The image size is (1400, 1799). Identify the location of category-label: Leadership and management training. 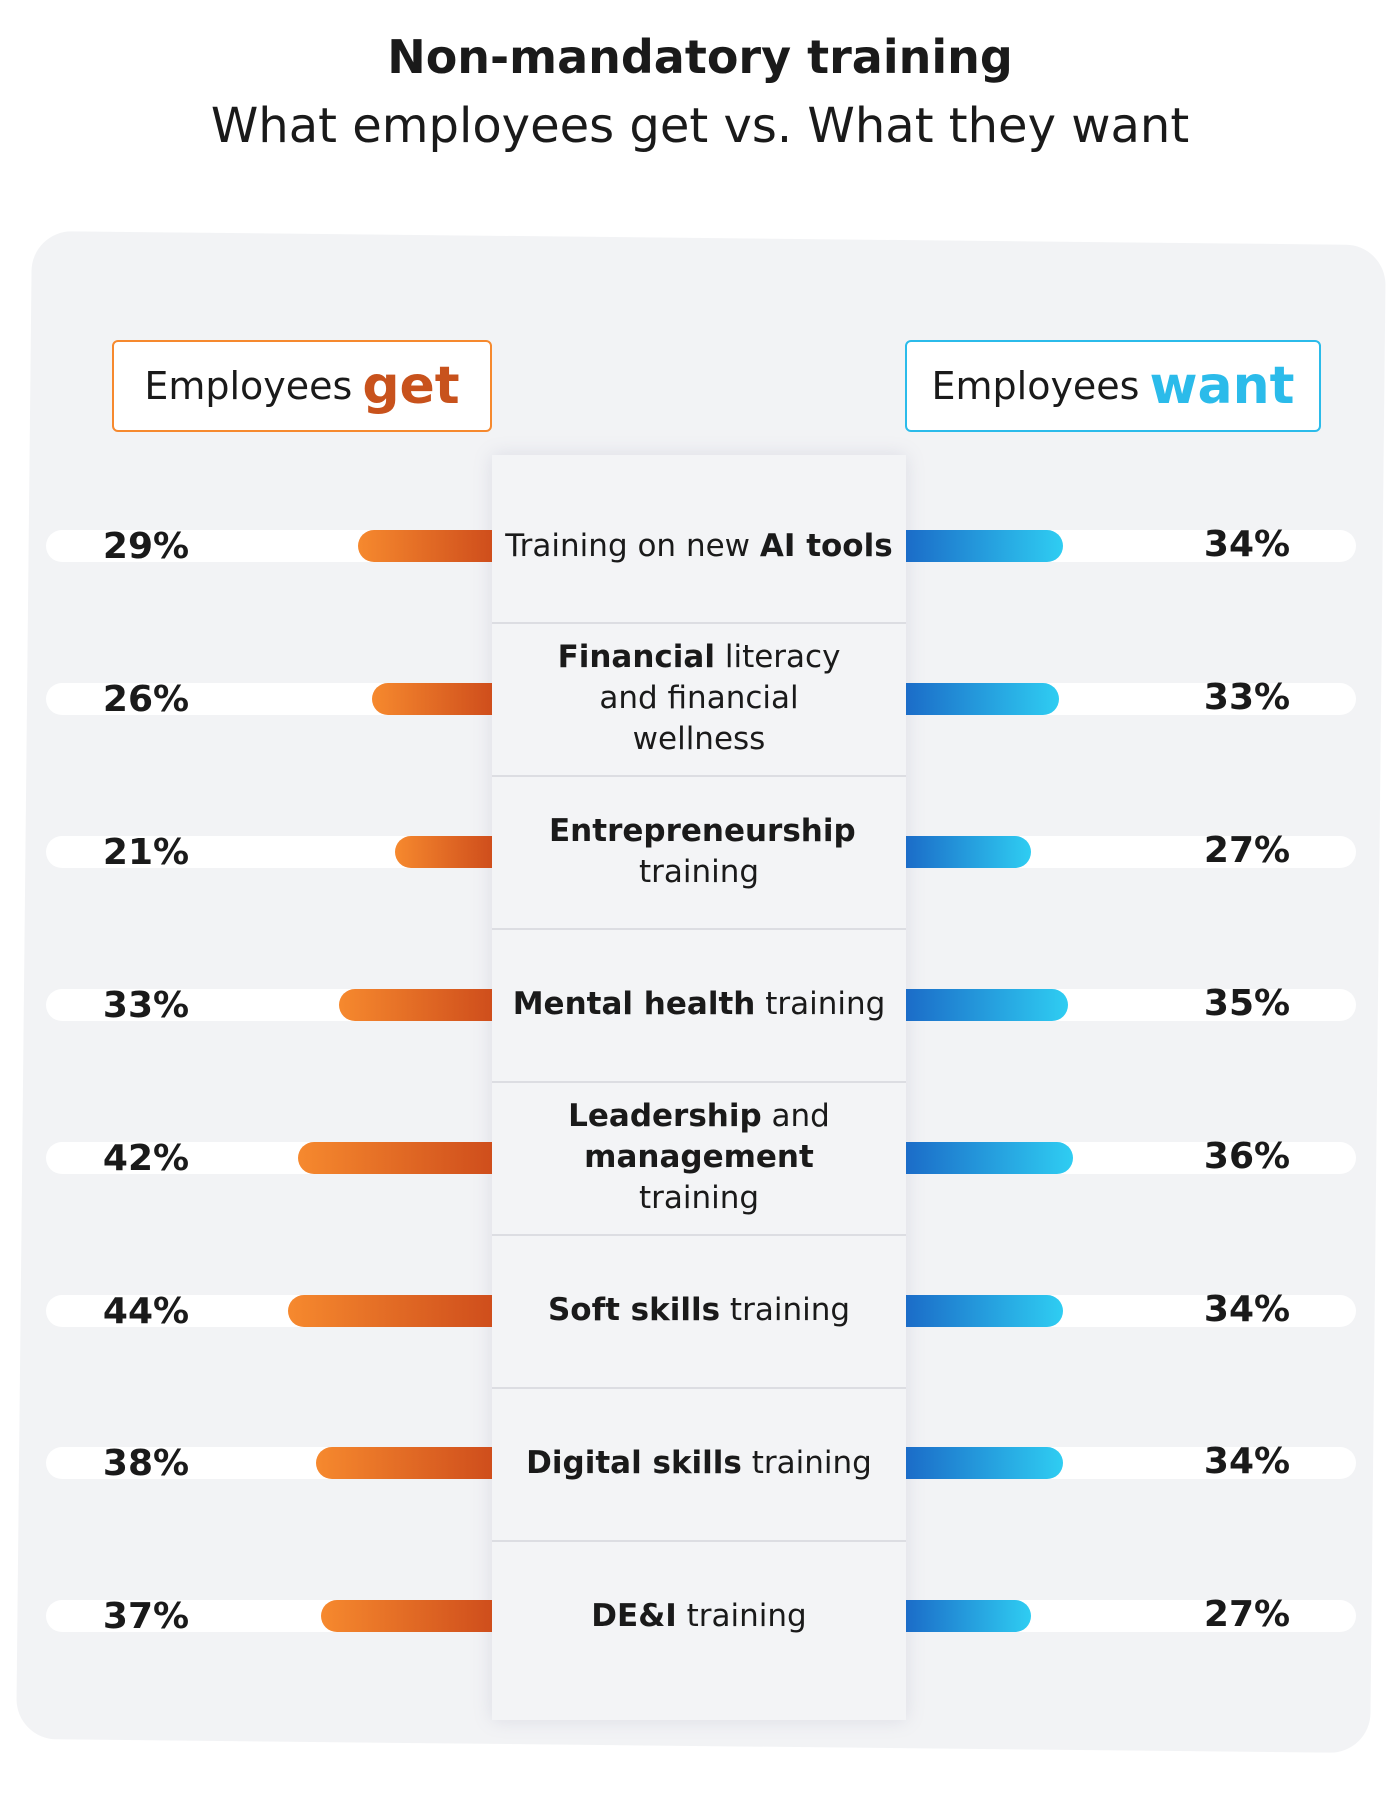
(699, 1157).